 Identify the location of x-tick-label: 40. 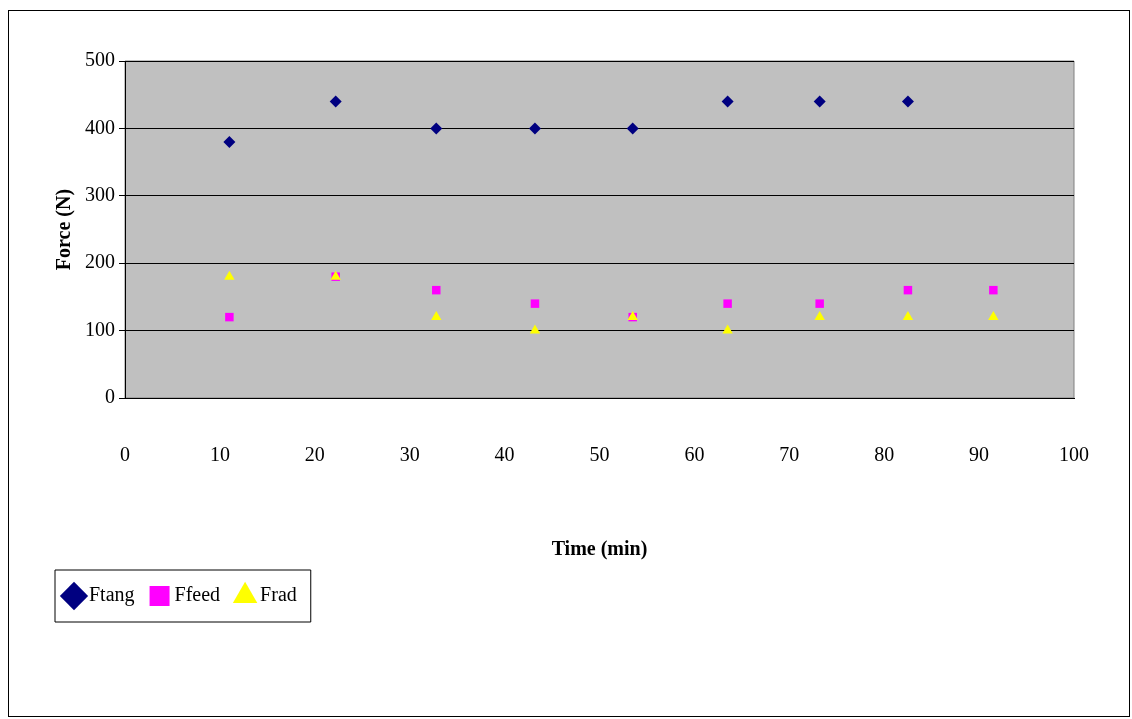
(504, 454).